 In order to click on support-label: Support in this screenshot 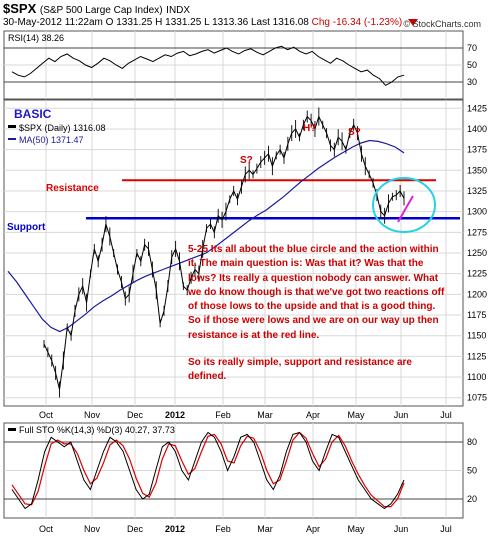, I will do `click(26, 227)`.